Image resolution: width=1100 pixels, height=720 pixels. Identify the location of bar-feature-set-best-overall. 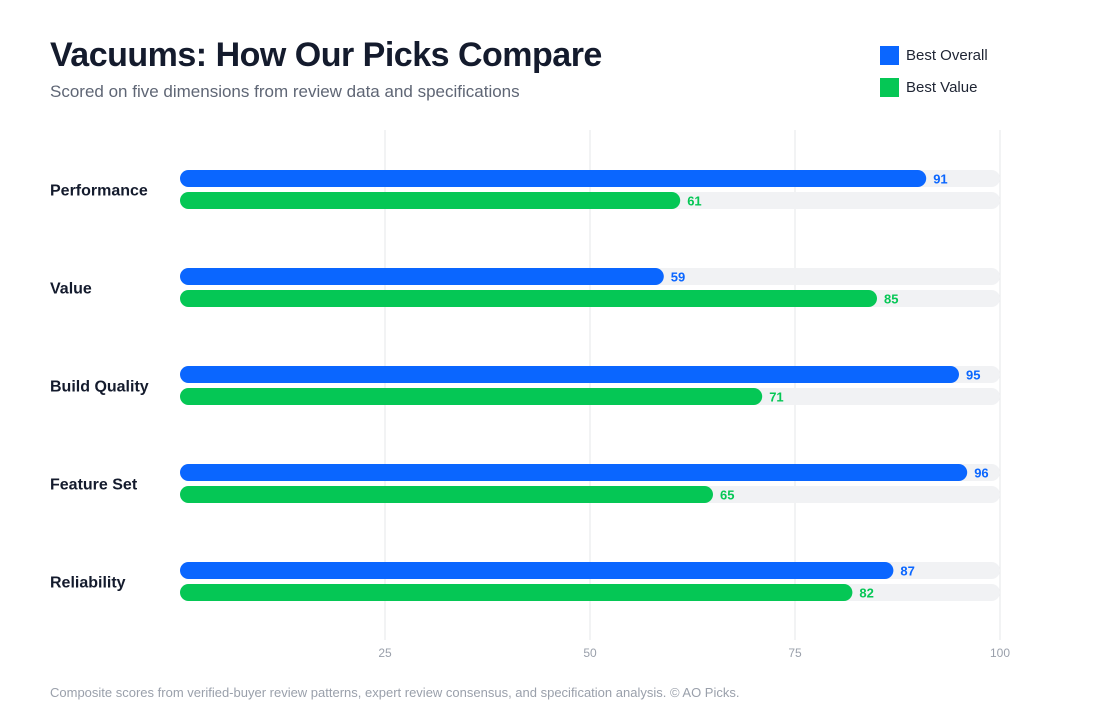
(574, 472).